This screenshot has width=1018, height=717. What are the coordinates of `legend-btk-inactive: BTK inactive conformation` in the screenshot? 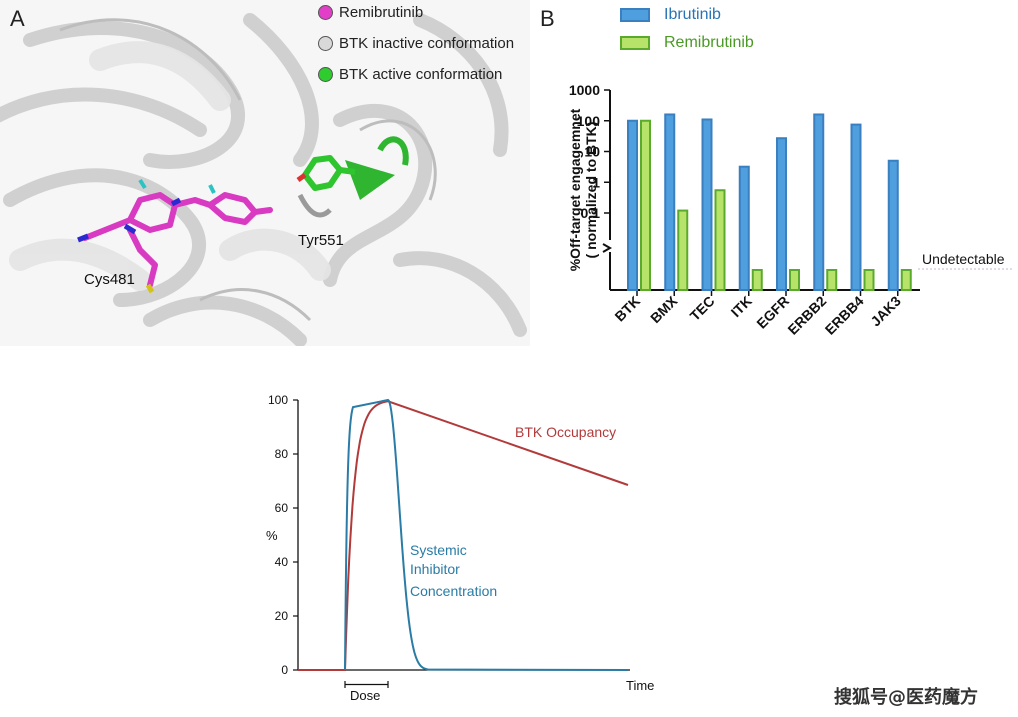 It's located at (416, 43).